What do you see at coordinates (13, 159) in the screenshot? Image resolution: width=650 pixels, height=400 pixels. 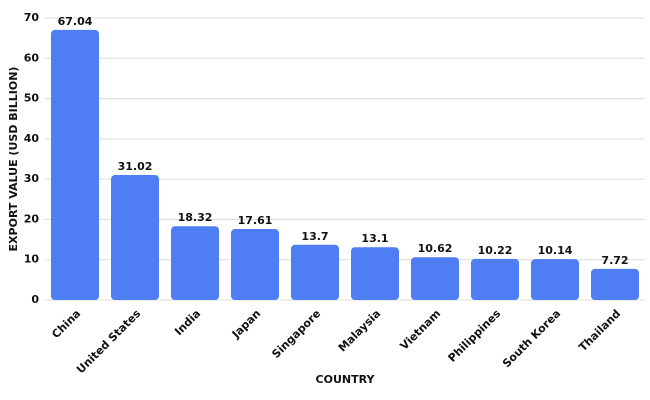 I see `y-axis-title: EXPORT VALUE (USD BILLION)` at bounding box center [13, 159].